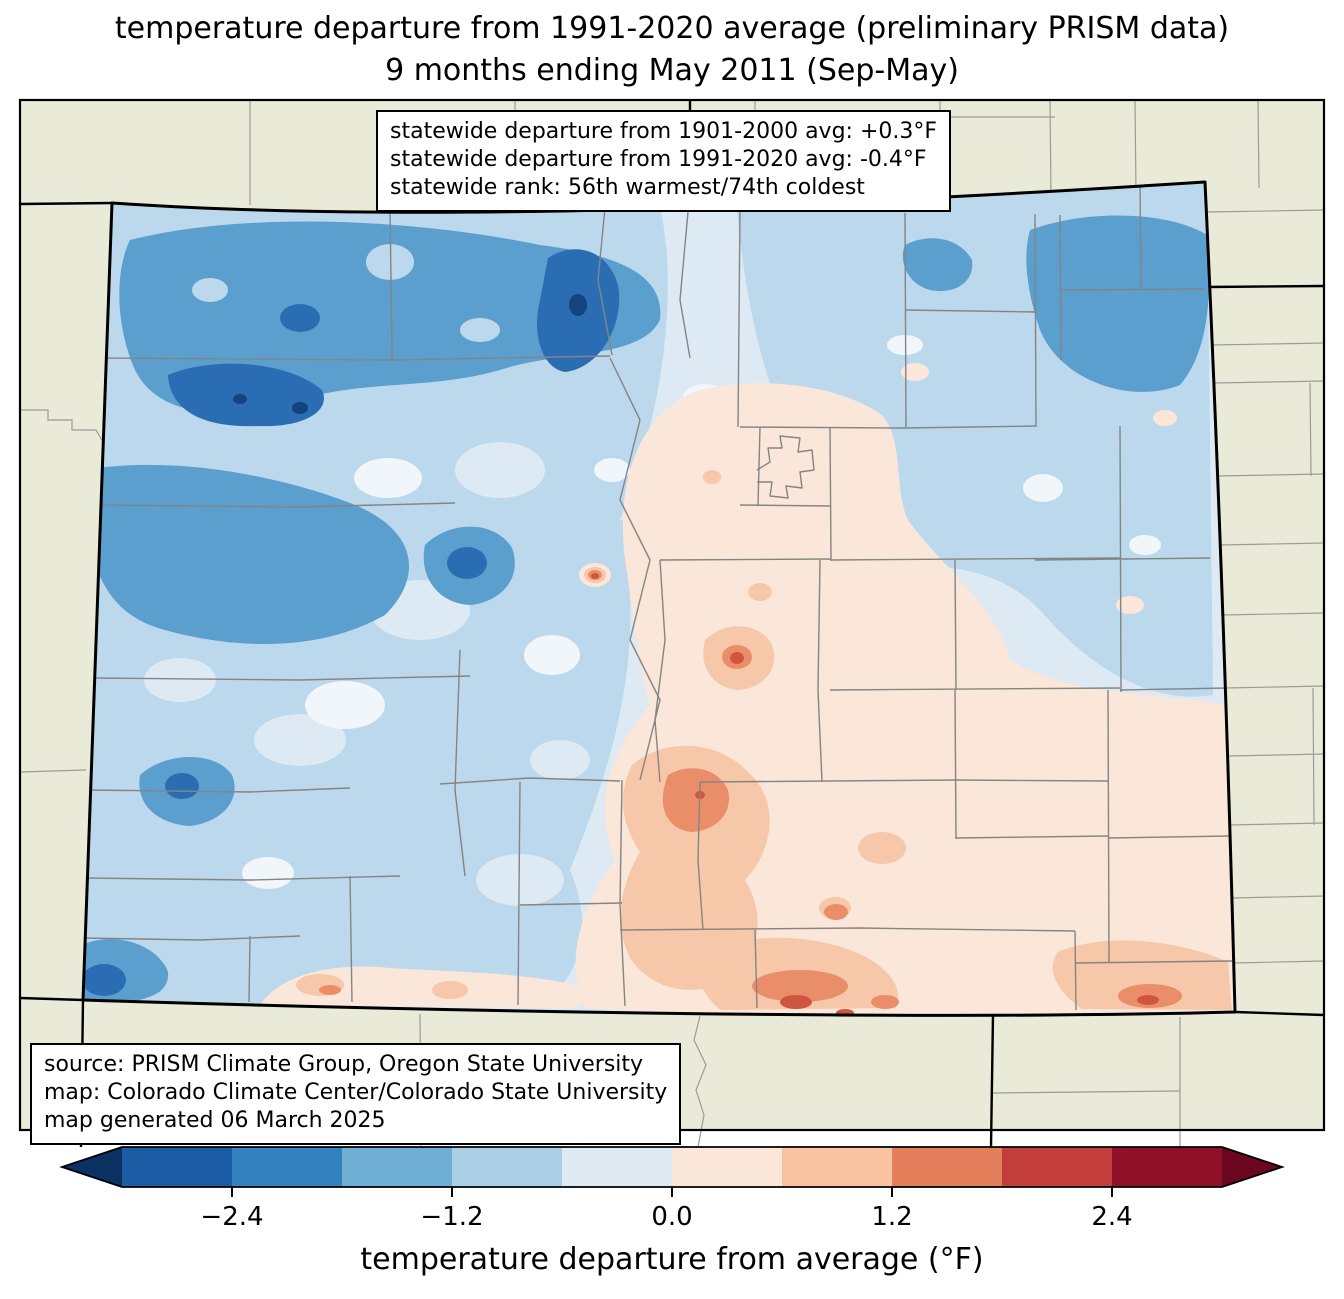  I want to click on colorbar-over-arrow, so click(1252, 1167).